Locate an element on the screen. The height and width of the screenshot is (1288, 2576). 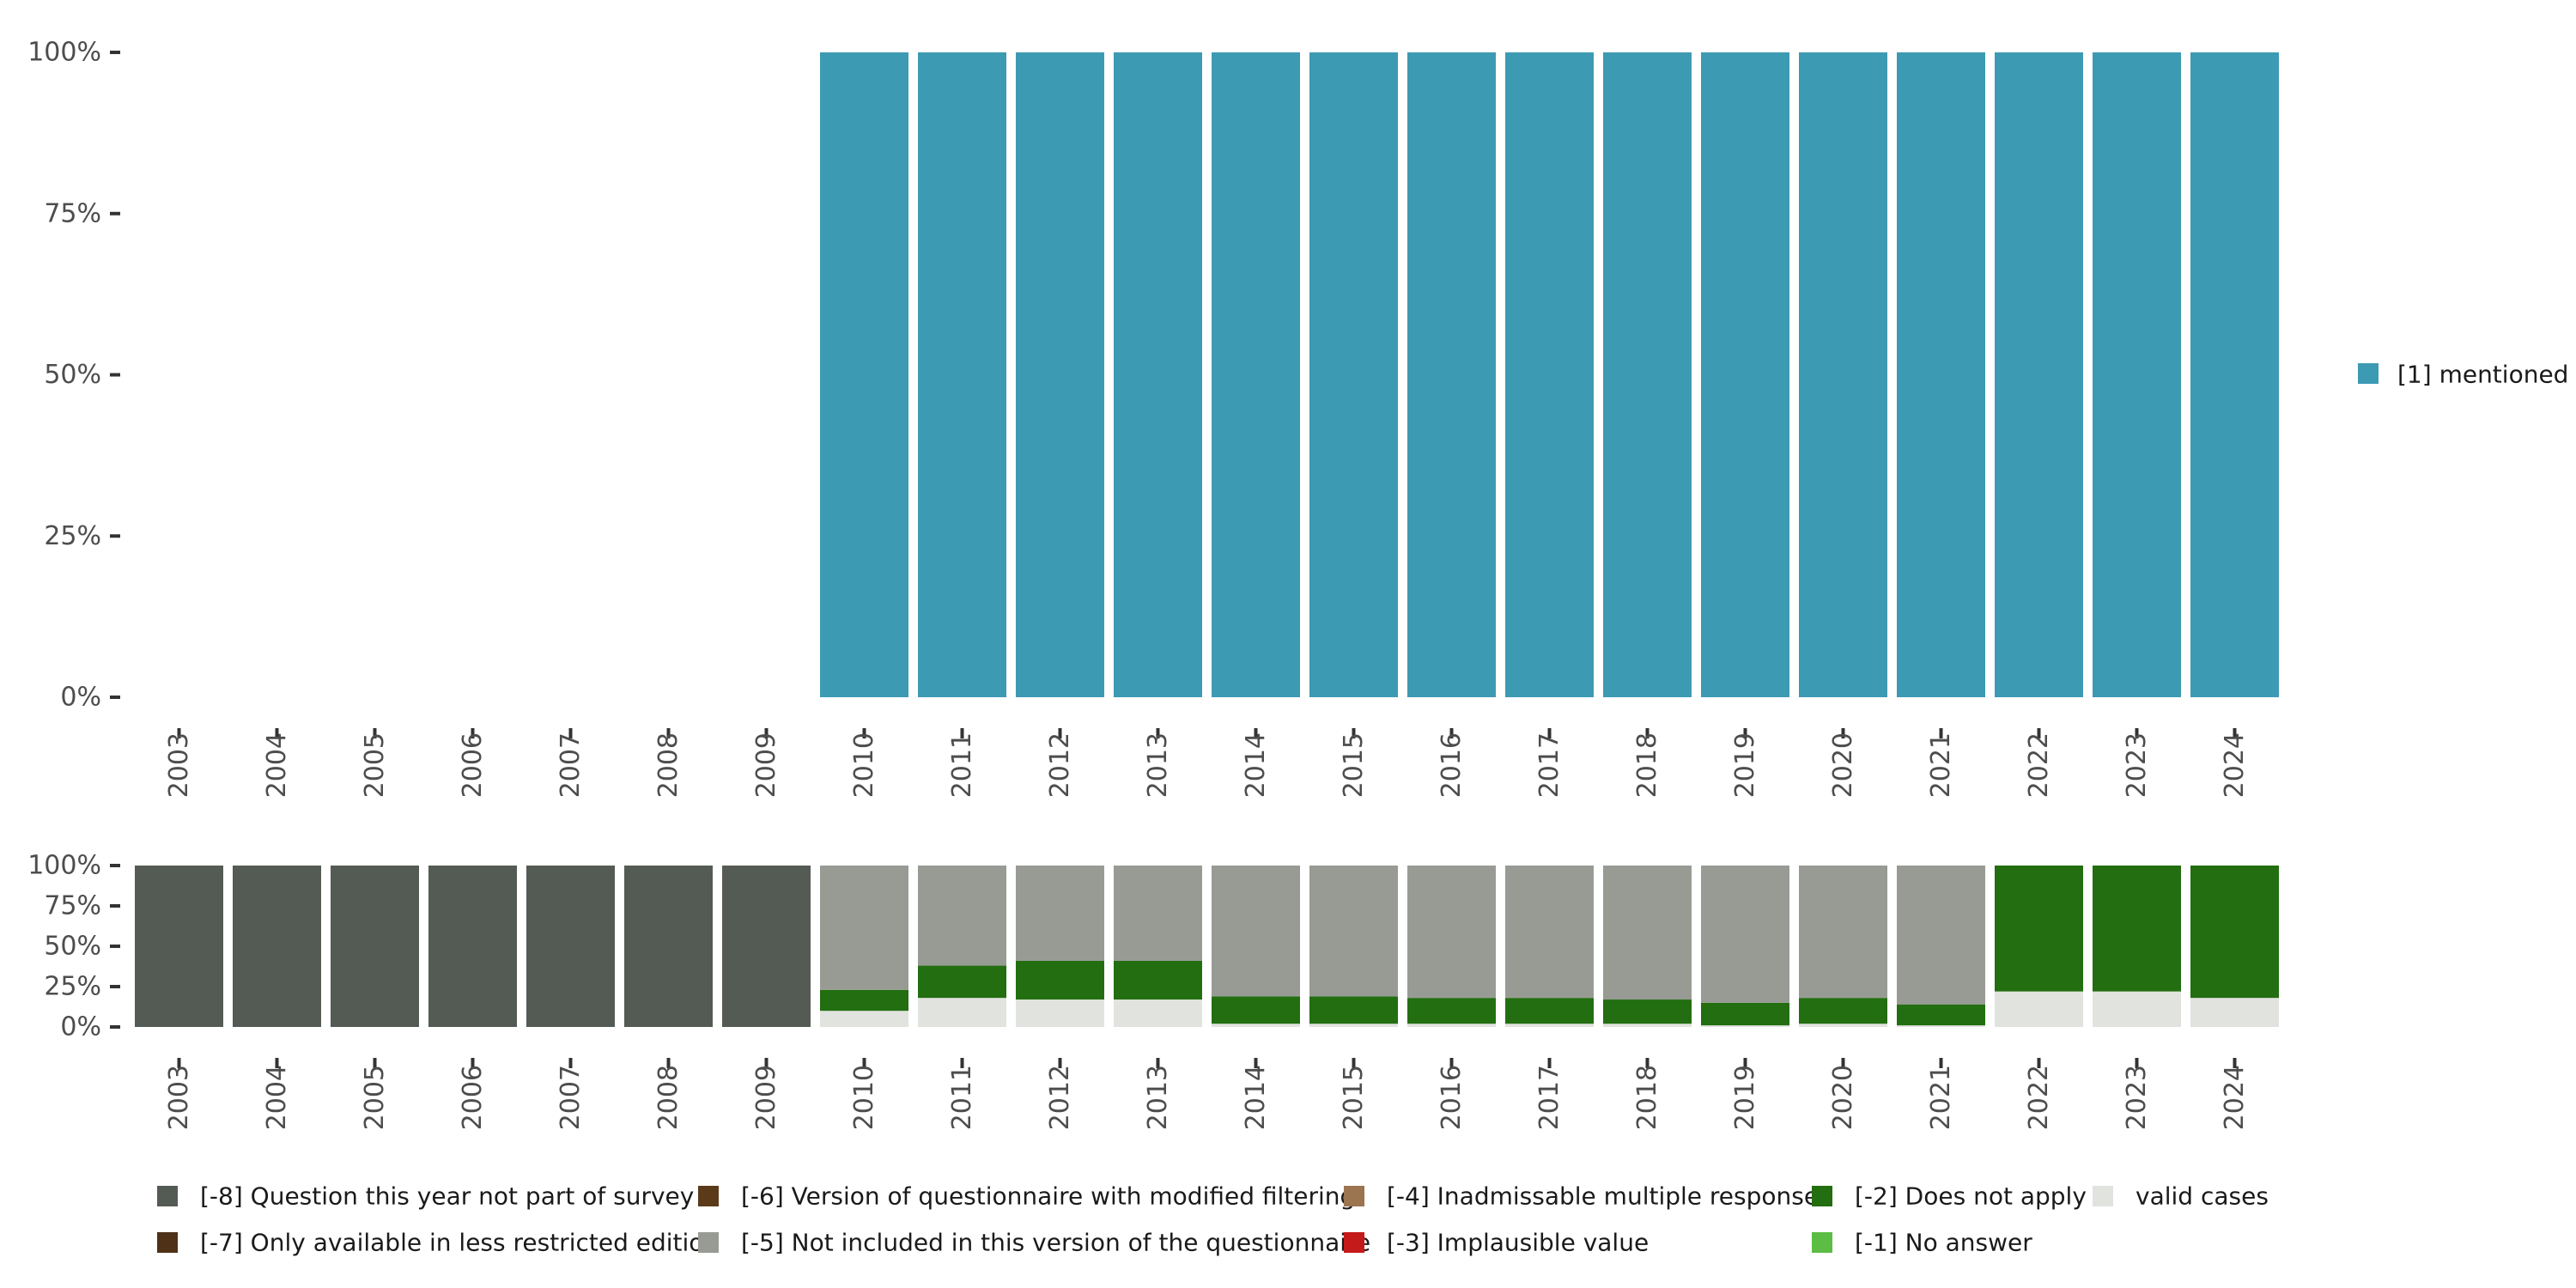
top-x-tick-label: 2011 is located at coordinates (962, 765).